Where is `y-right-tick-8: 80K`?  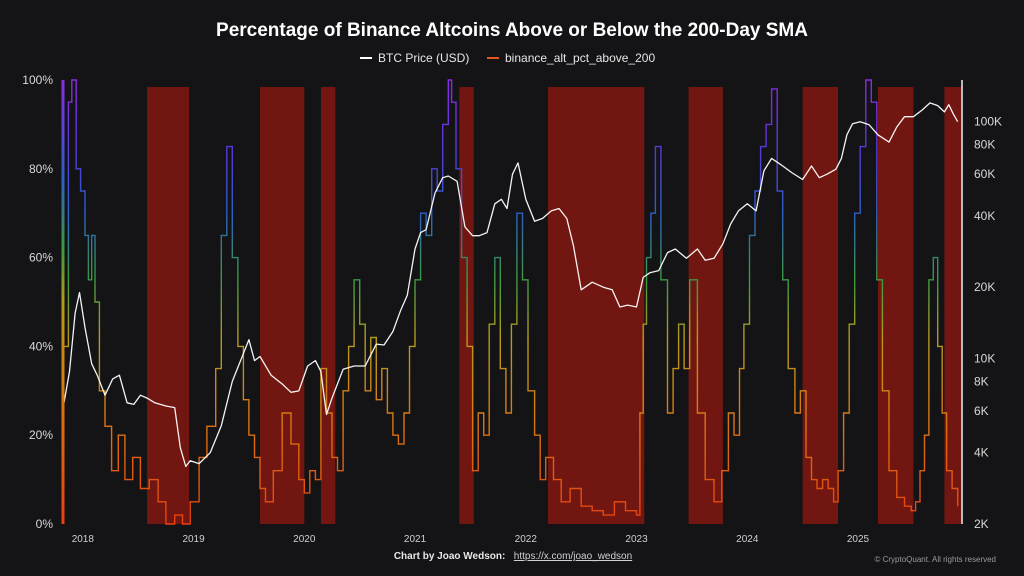 y-right-tick-8: 80K is located at coordinates (984, 145).